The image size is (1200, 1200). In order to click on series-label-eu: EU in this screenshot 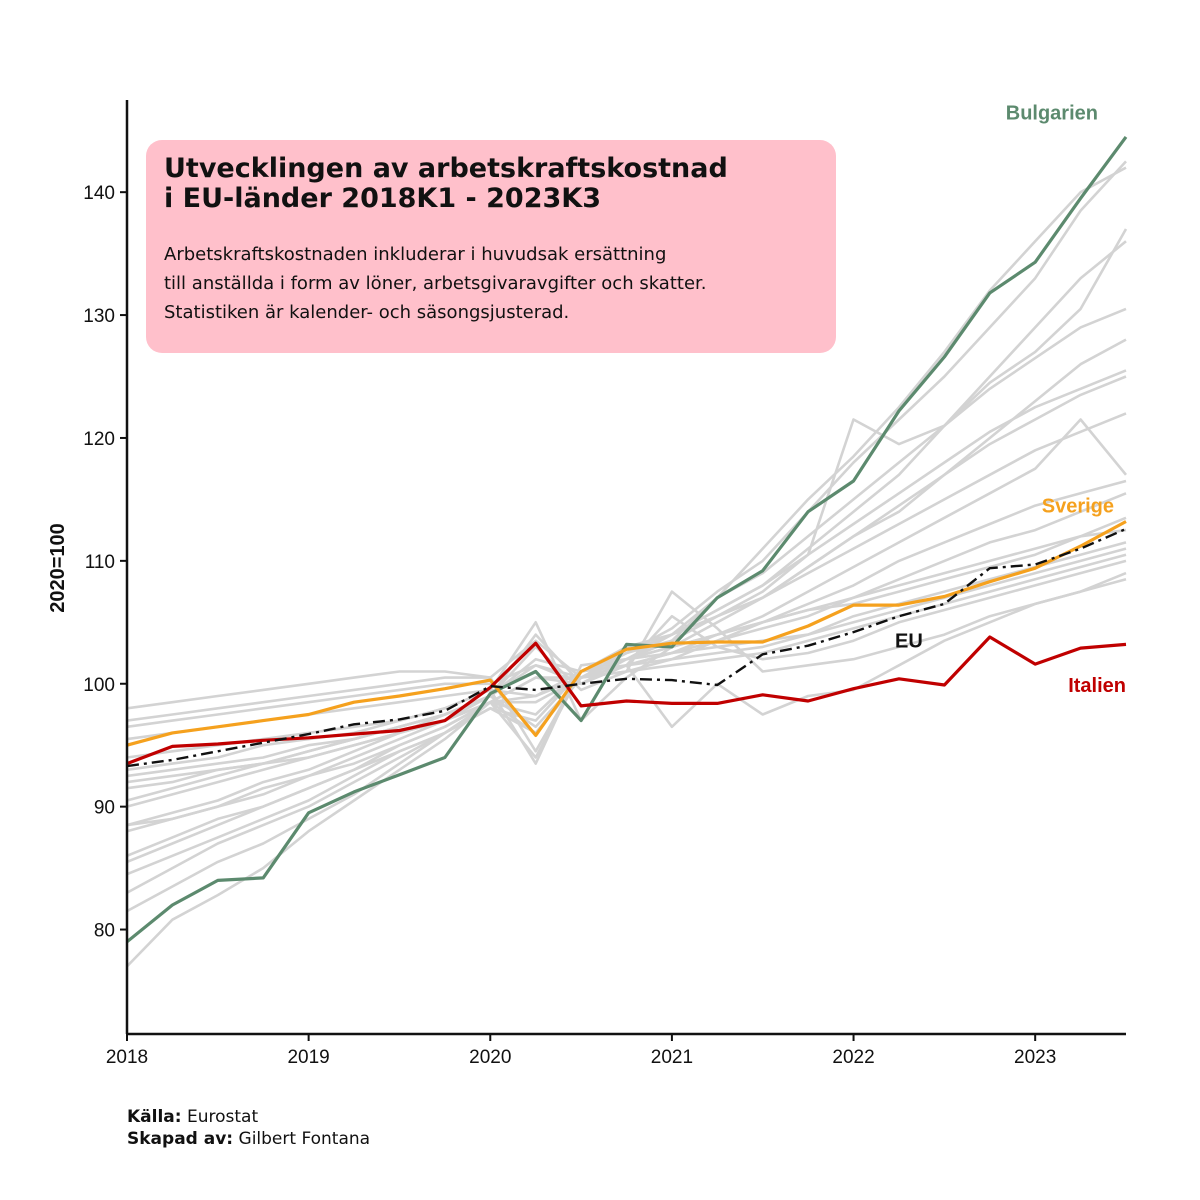, I will do `click(909, 642)`.